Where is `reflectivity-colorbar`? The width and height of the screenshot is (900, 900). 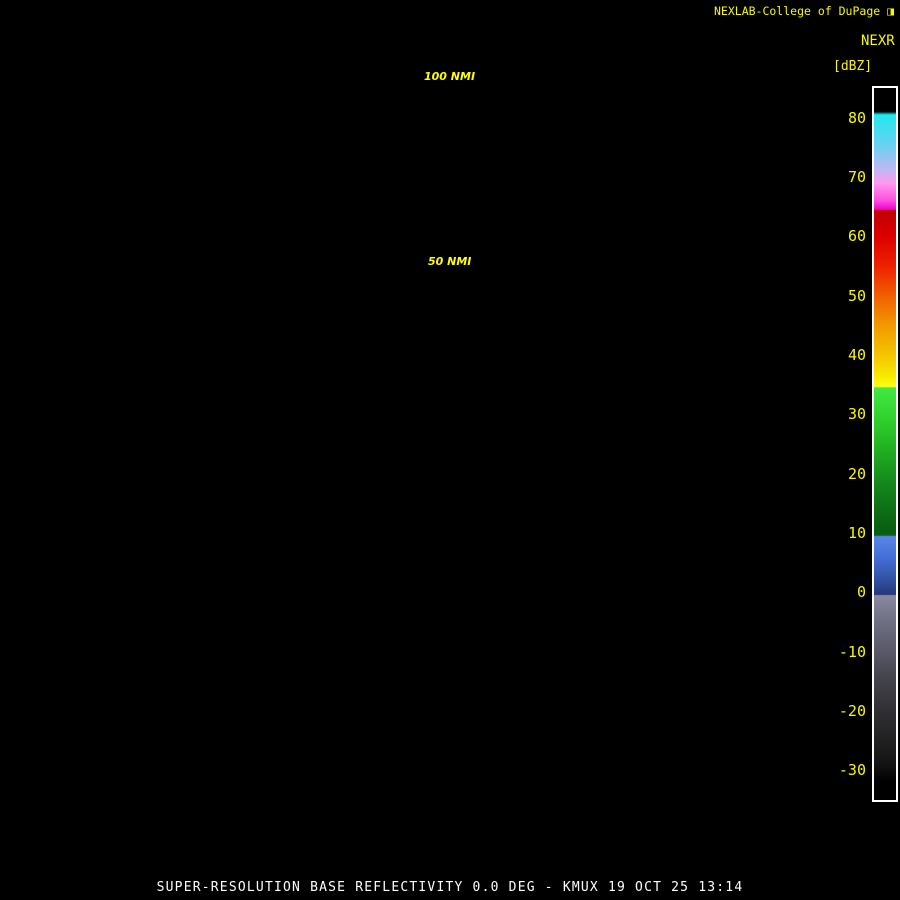
reflectivity-colorbar is located at coordinates (885, 444).